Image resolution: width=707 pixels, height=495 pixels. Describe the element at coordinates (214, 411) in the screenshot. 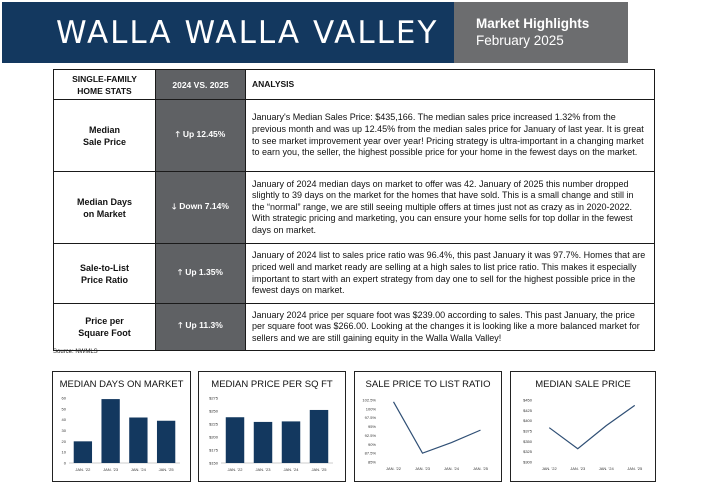

I see `y-tick-label: $250` at that location.